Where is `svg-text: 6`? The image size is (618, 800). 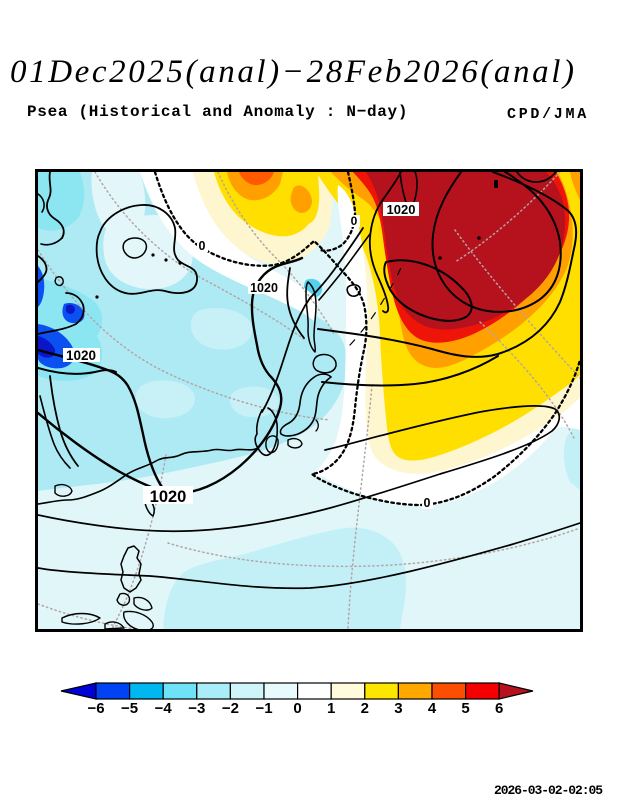
svg-text: 6 is located at coordinates (499, 708).